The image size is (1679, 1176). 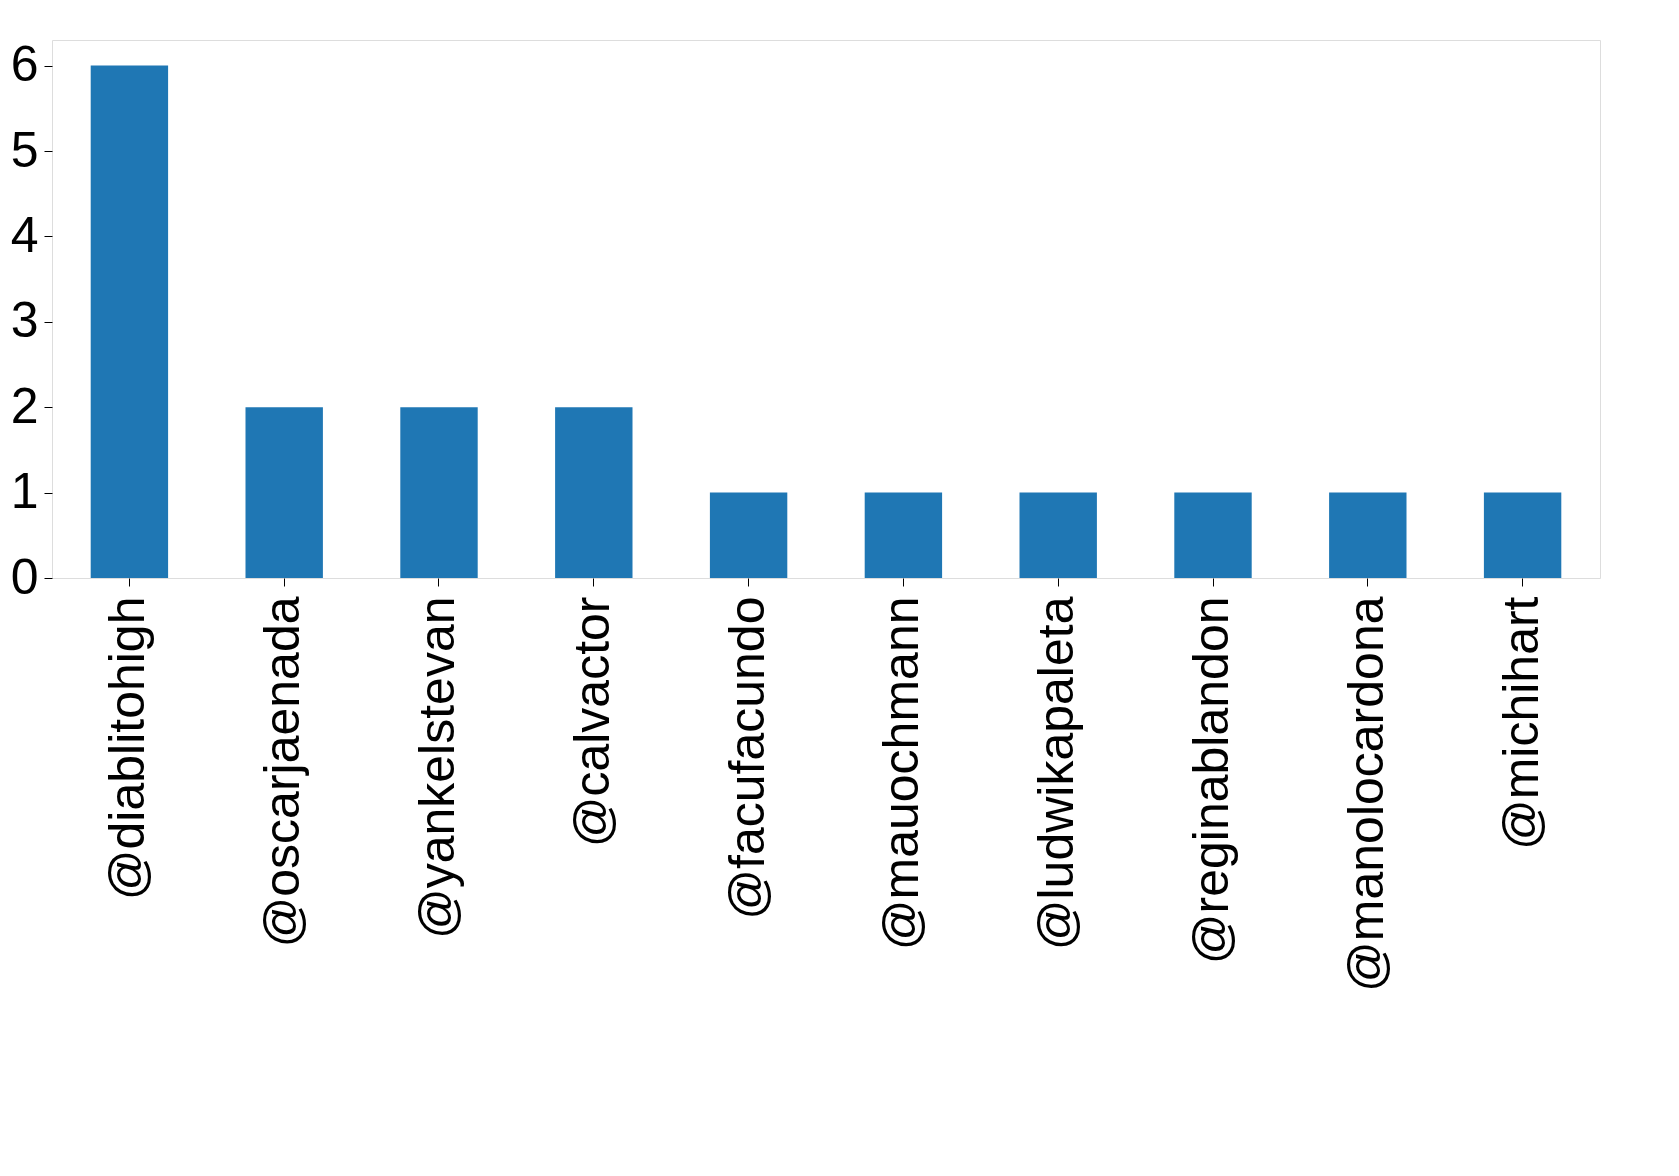 What do you see at coordinates (1365, 794) in the screenshot?
I see `x-tick-label: @manolocardona` at bounding box center [1365, 794].